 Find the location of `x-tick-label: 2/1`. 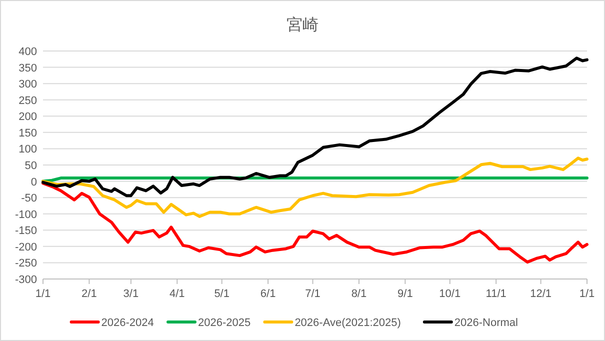

x-tick-label: 2/1 is located at coordinates (89, 294).